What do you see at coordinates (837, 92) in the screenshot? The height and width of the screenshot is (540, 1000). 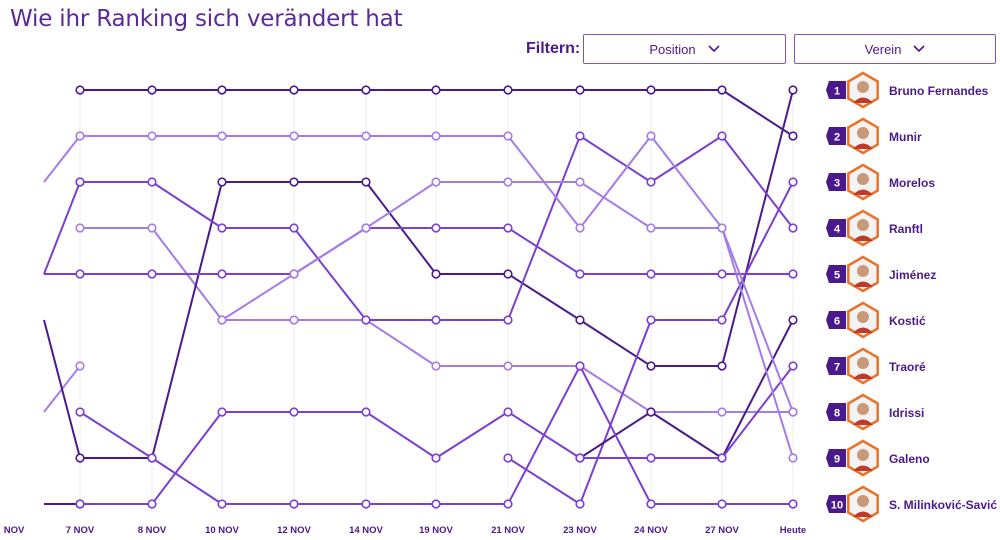 I see `rank-number: 1` at bounding box center [837, 92].